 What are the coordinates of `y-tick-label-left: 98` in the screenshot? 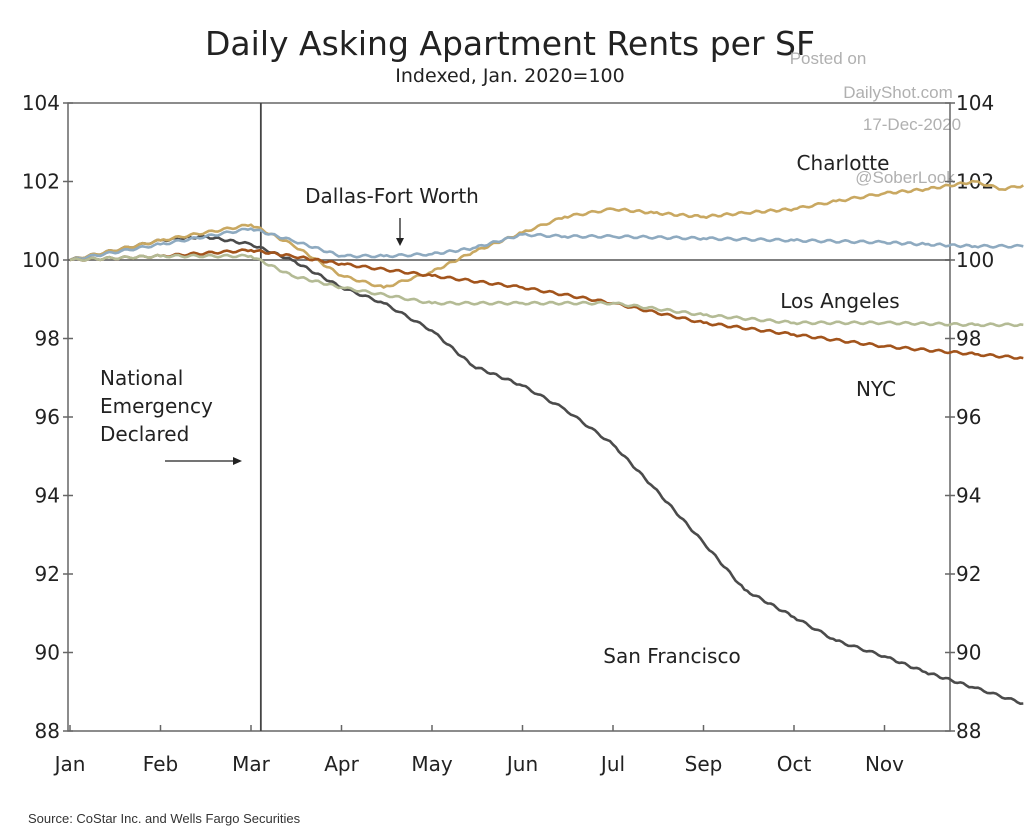 It's located at (47, 339).